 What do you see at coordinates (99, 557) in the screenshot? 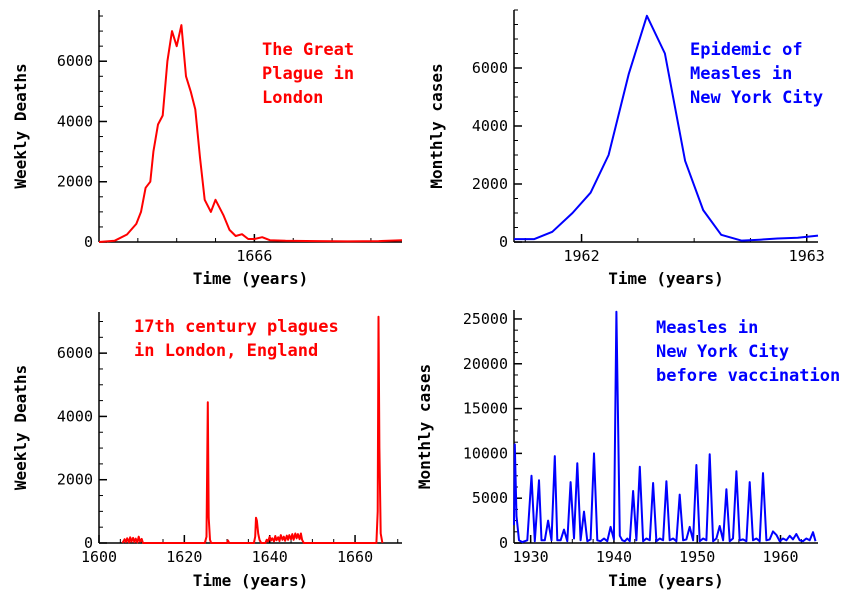
I see `x-tick-label: 1600` at bounding box center [99, 557].